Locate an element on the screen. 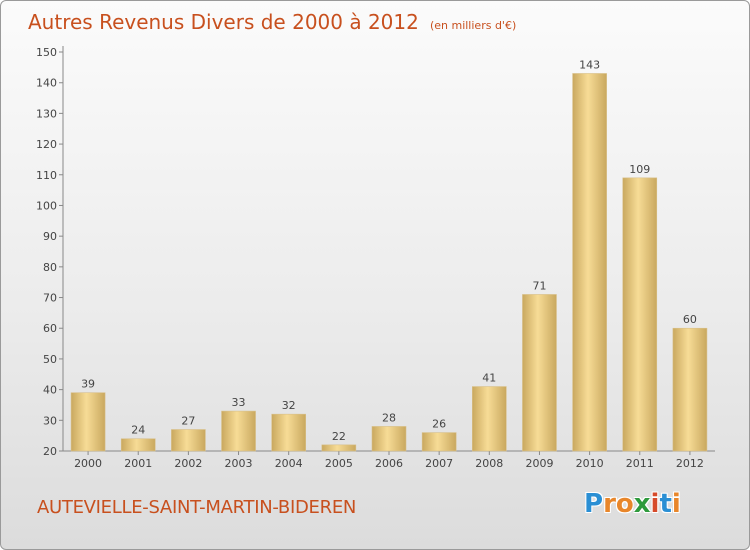 Image resolution: width=750 pixels, height=550 pixels. y-tick-label: 150 is located at coordinates (46, 52).